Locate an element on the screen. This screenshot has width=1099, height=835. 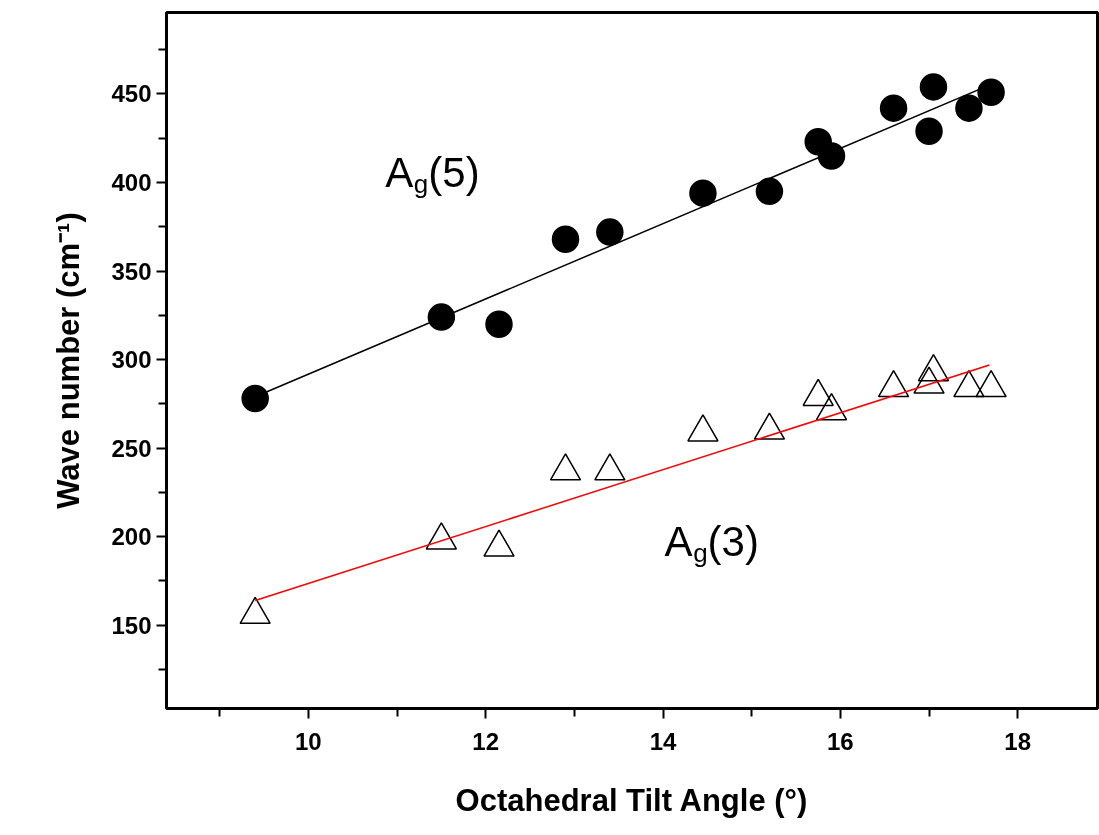
x-tick-label: 16 is located at coordinates (840, 741).